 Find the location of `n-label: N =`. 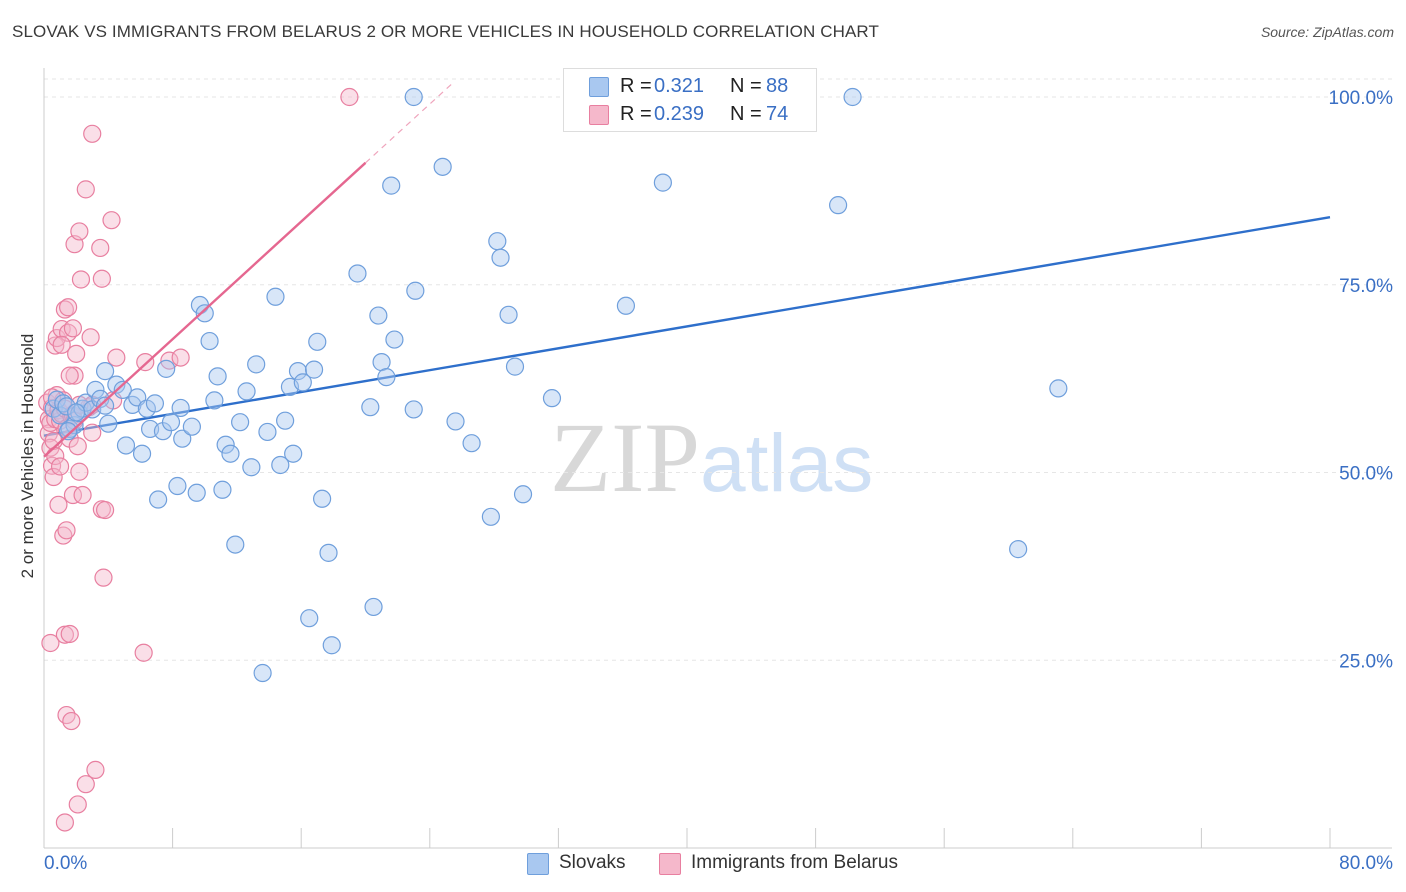

n-label: N = is located at coordinates (746, 114).